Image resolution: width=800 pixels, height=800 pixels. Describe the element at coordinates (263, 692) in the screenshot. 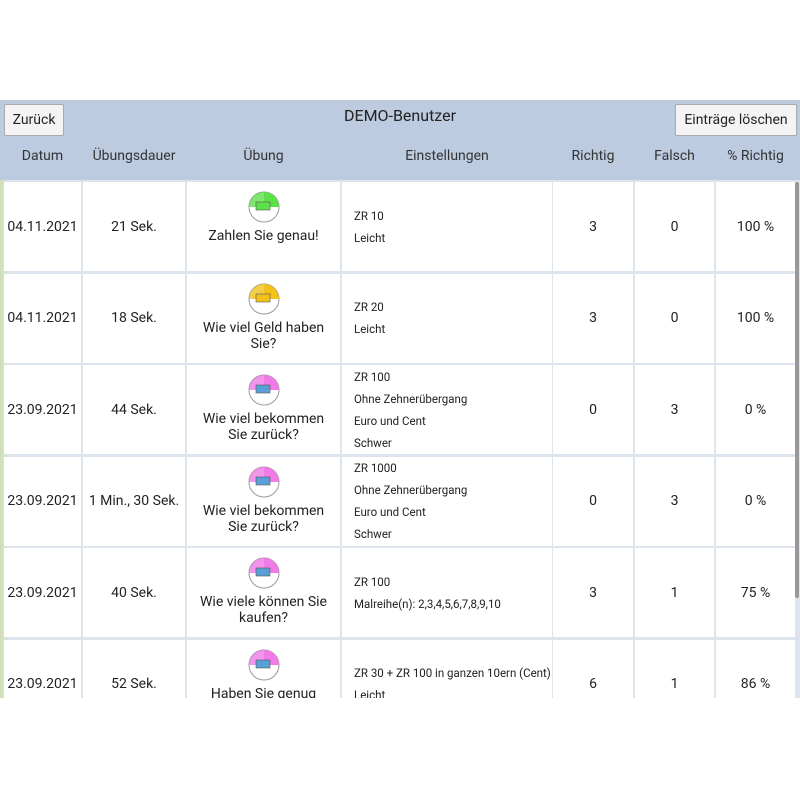

I see `exercise-name: Haben Sie genug Geld?` at that location.